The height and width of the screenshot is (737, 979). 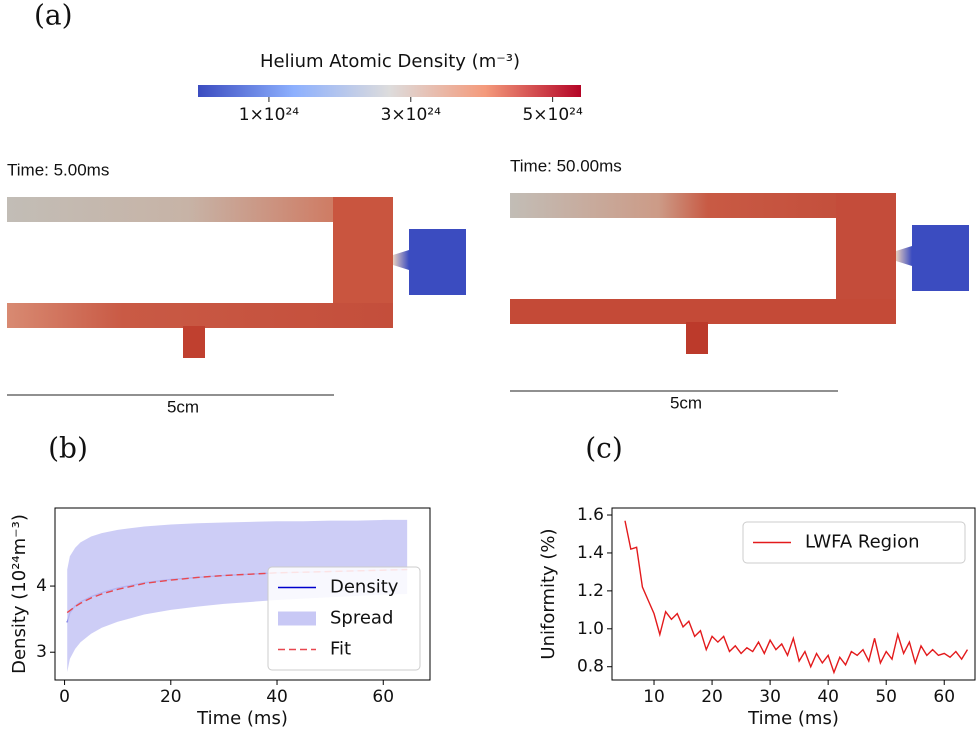 What do you see at coordinates (886, 697) in the screenshot?
I see `x-tick-label: 50` at bounding box center [886, 697].